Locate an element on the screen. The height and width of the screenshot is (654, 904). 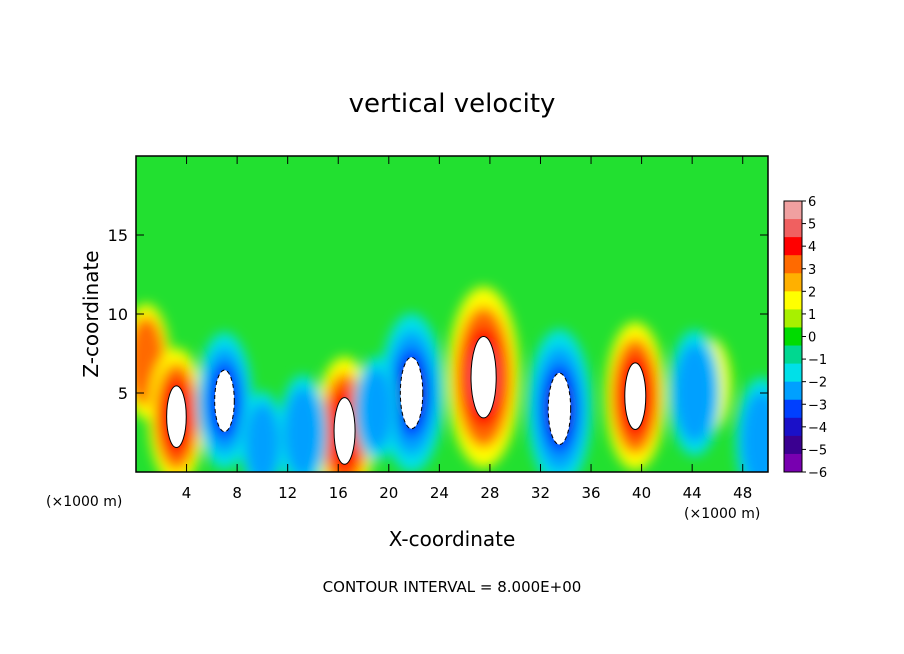
x-tick-label-32: 32 is located at coordinates (540, 493).